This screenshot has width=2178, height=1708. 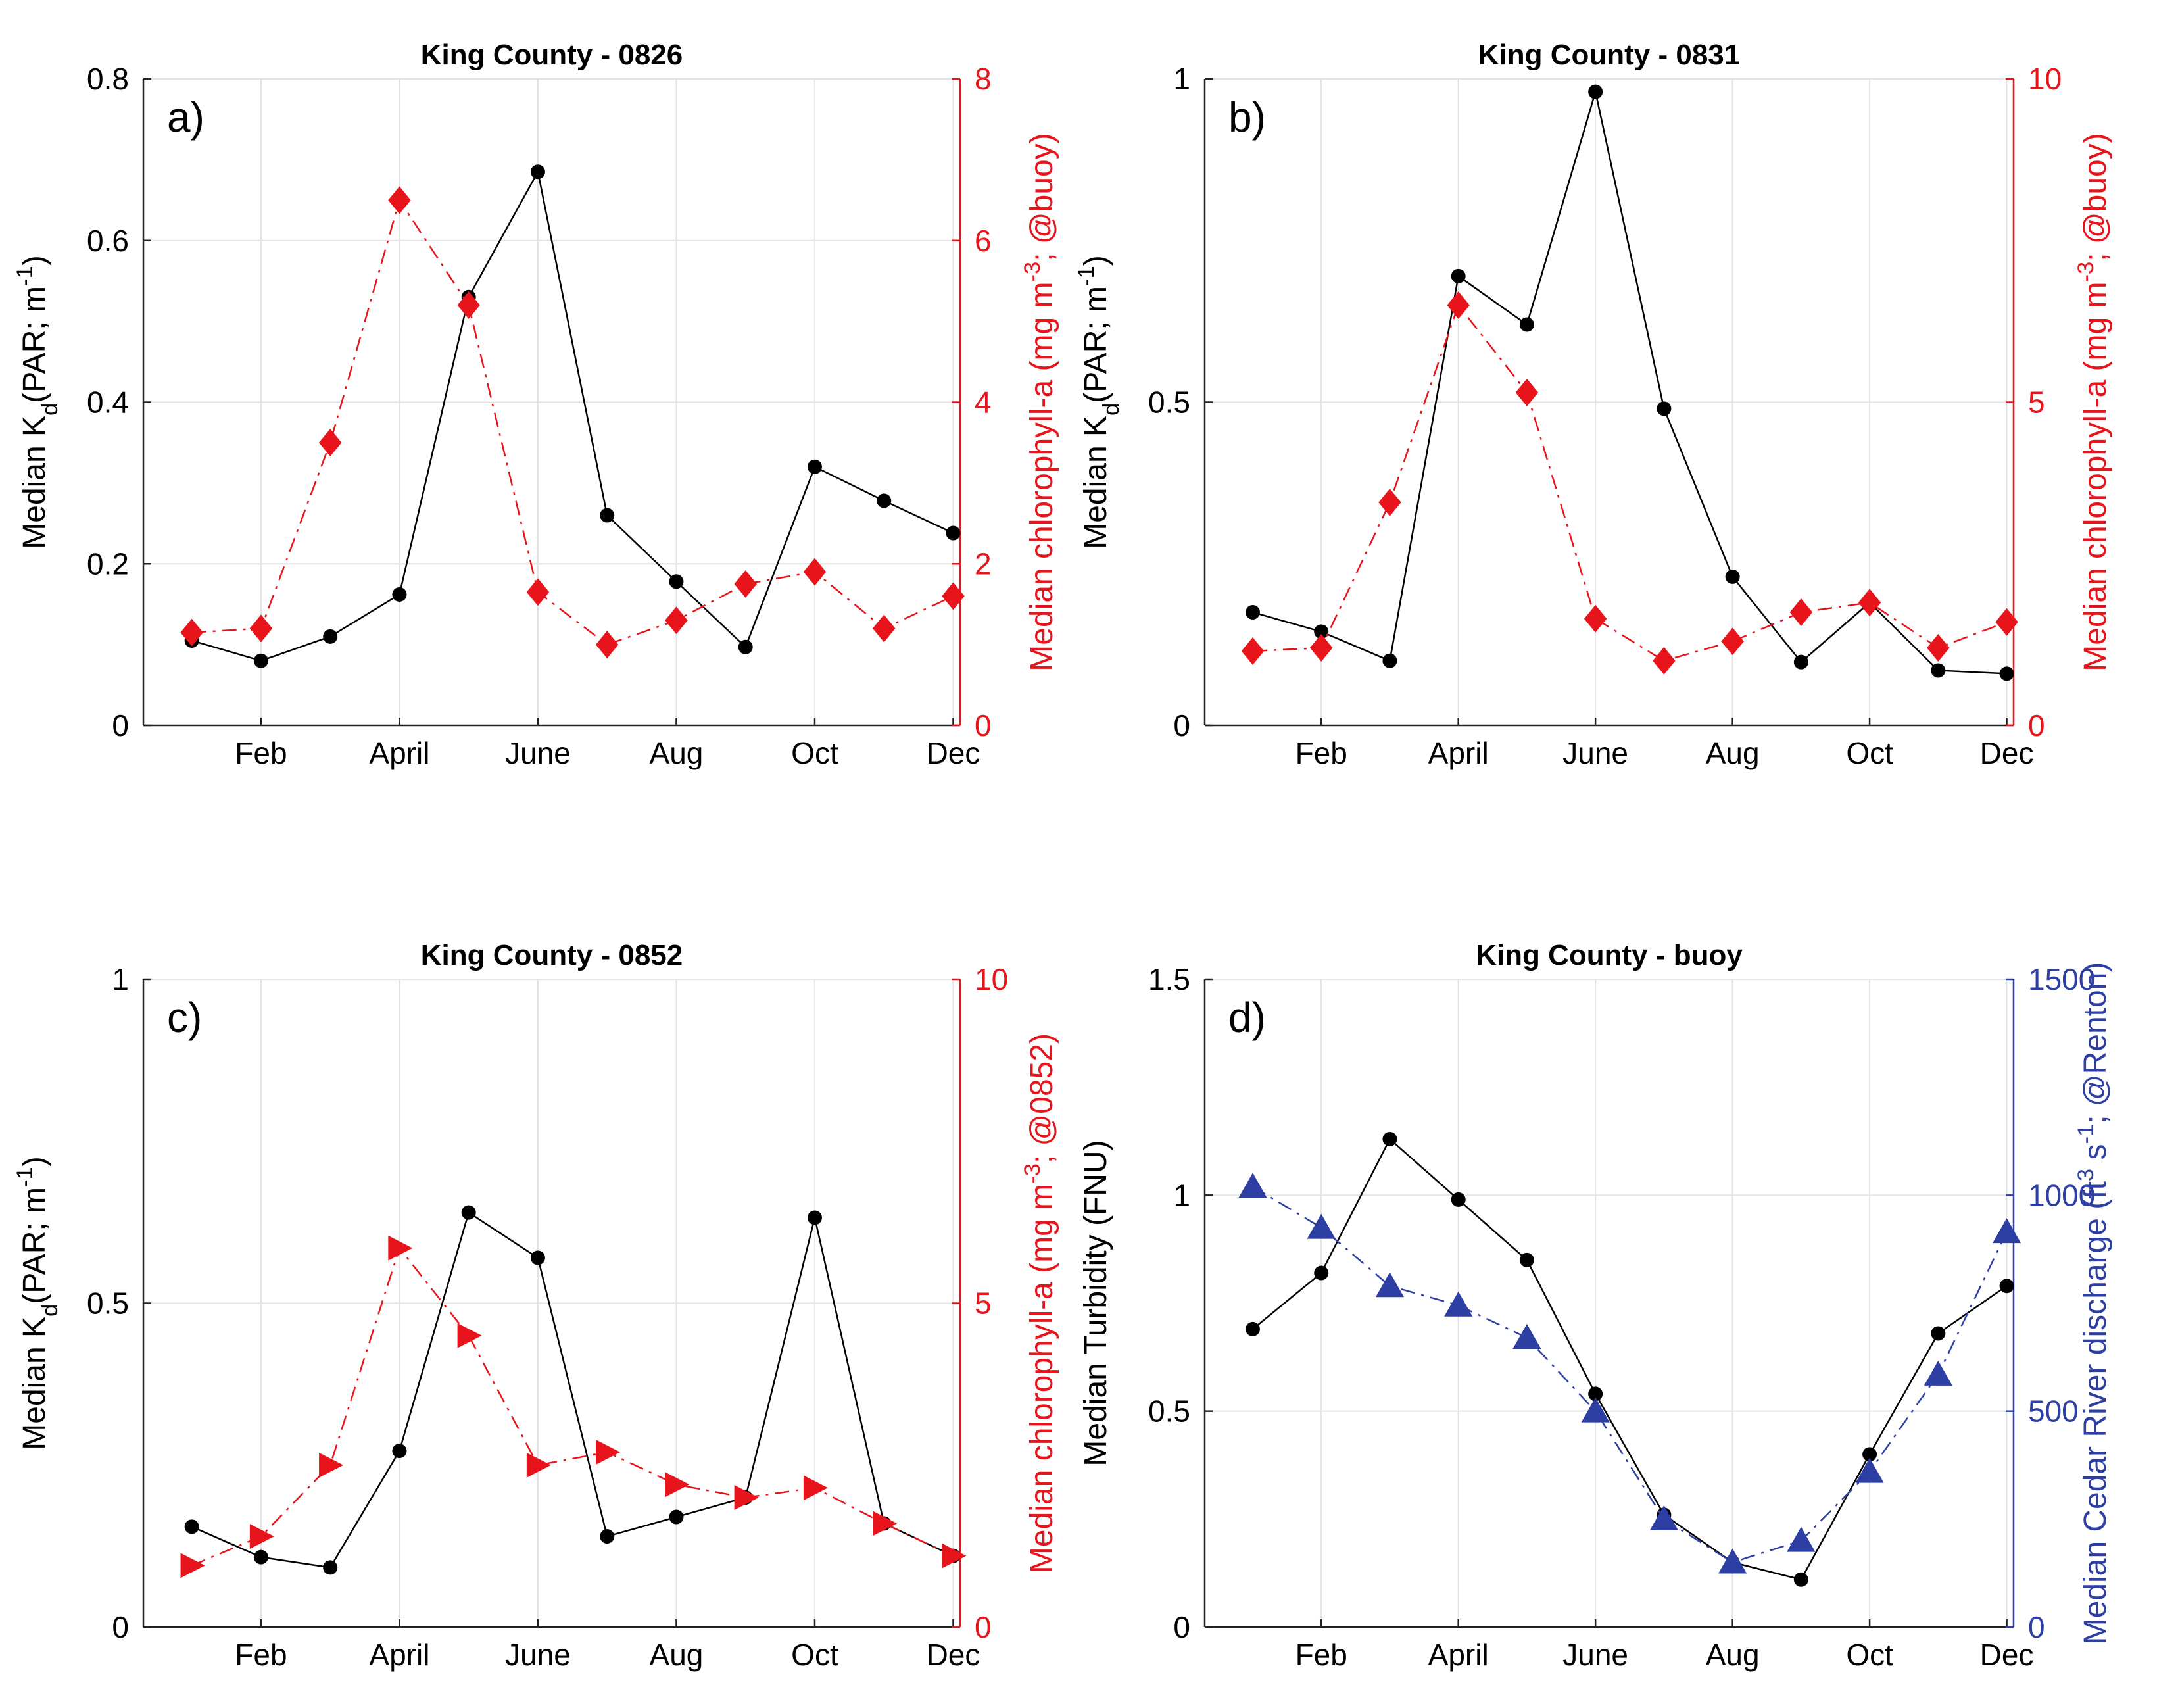 I want to click on right-tick-label: 10, so click(x=2045, y=79).